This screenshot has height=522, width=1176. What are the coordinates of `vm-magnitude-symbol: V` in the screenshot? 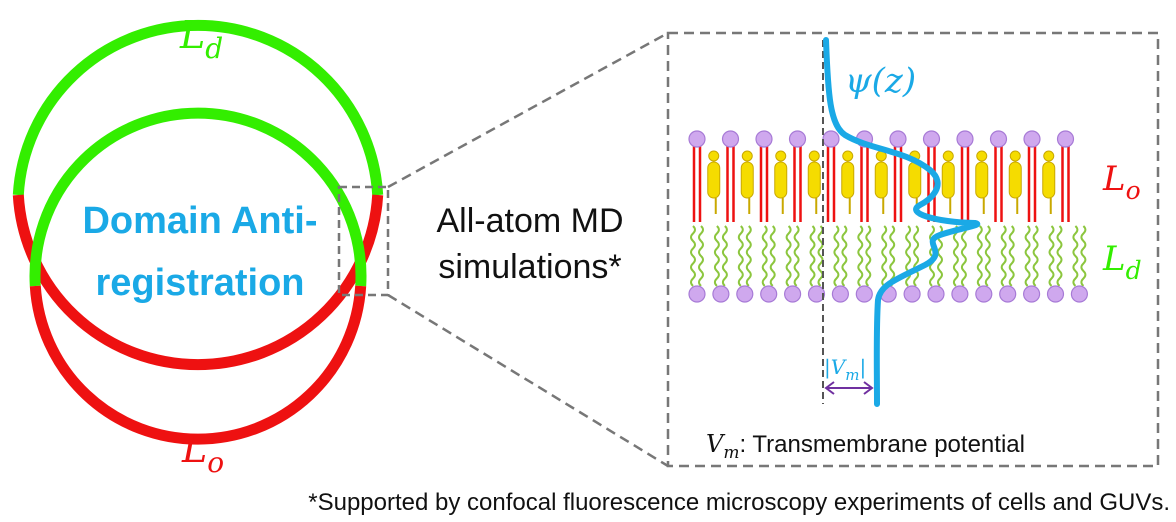 It's located at (839, 367).